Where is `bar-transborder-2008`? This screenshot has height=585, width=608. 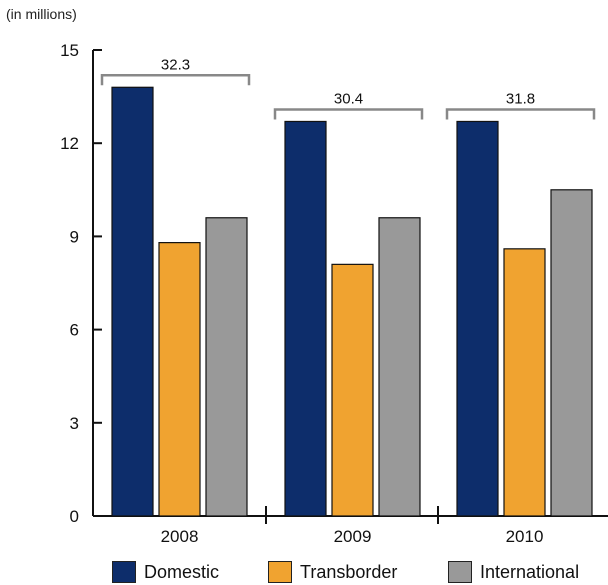
bar-transborder-2008 is located at coordinates (179, 379).